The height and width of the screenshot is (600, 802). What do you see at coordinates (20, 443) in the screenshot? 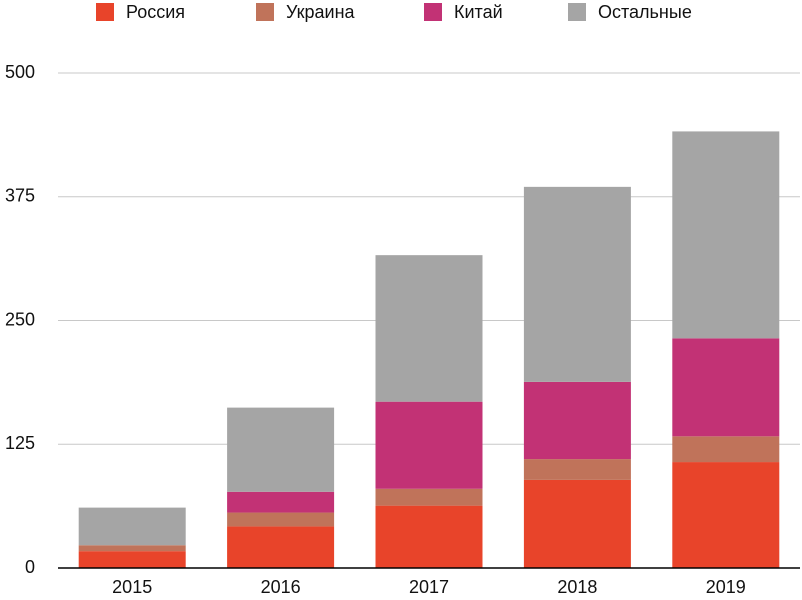
I see `y-tick-label: 125` at bounding box center [20, 443].